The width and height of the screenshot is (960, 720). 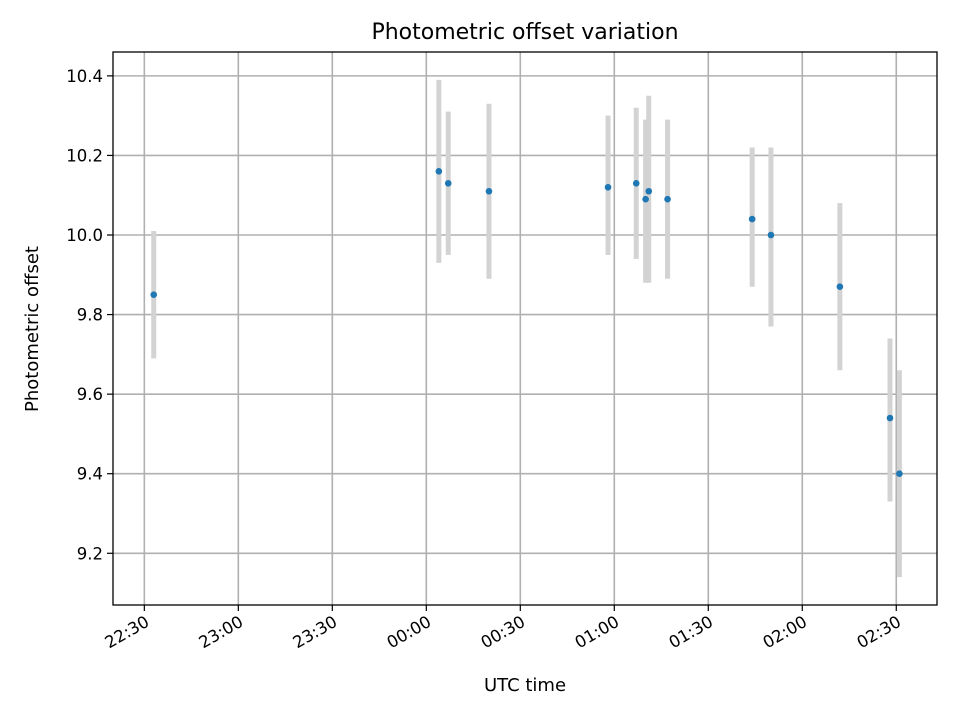 What do you see at coordinates (90, 553) in the screenshot?
I see `y-tick-label: 9.2` at bounding box center [90, 553].